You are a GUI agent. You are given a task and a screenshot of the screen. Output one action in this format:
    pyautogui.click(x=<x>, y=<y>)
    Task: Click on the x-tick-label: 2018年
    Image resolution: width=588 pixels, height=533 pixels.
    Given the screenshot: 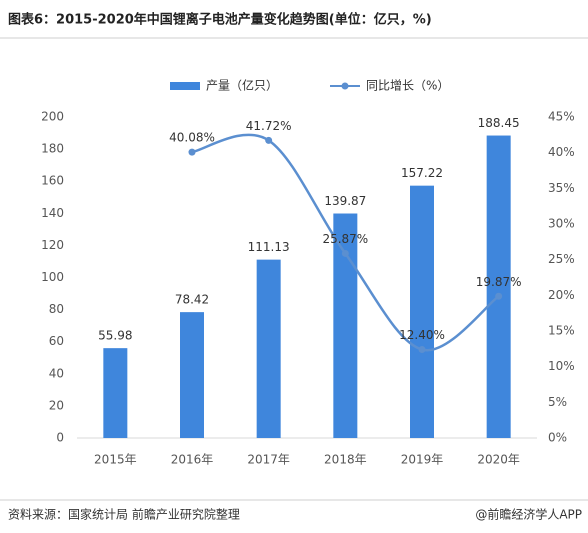 What is the action you would take?
    pyautogui.click(x=345, y=460)
    